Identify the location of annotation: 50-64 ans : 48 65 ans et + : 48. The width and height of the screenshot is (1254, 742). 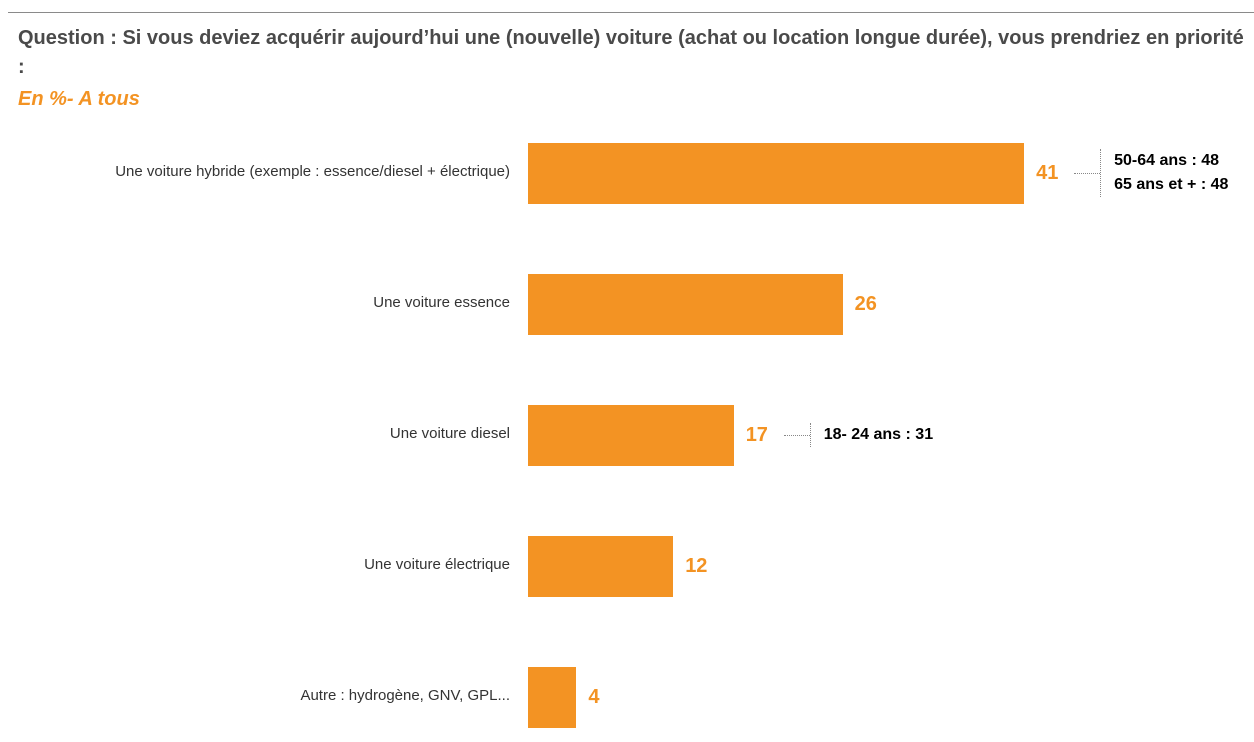
(1171, 173).